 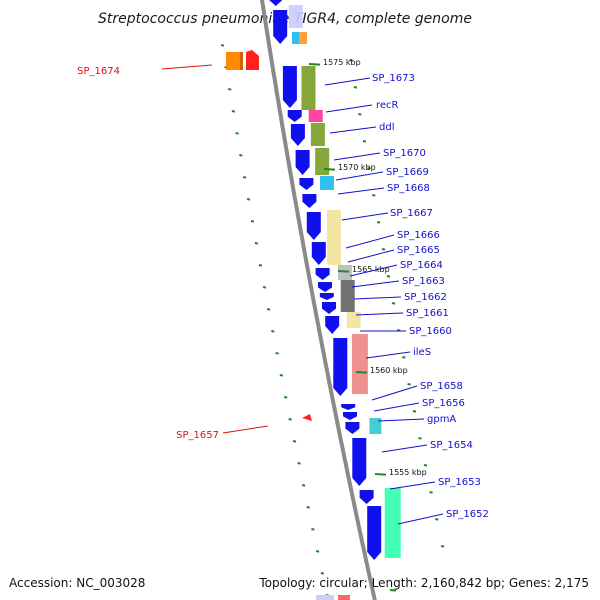 I want to click on gene-label: SP_1664, so click(x=421, y=265).